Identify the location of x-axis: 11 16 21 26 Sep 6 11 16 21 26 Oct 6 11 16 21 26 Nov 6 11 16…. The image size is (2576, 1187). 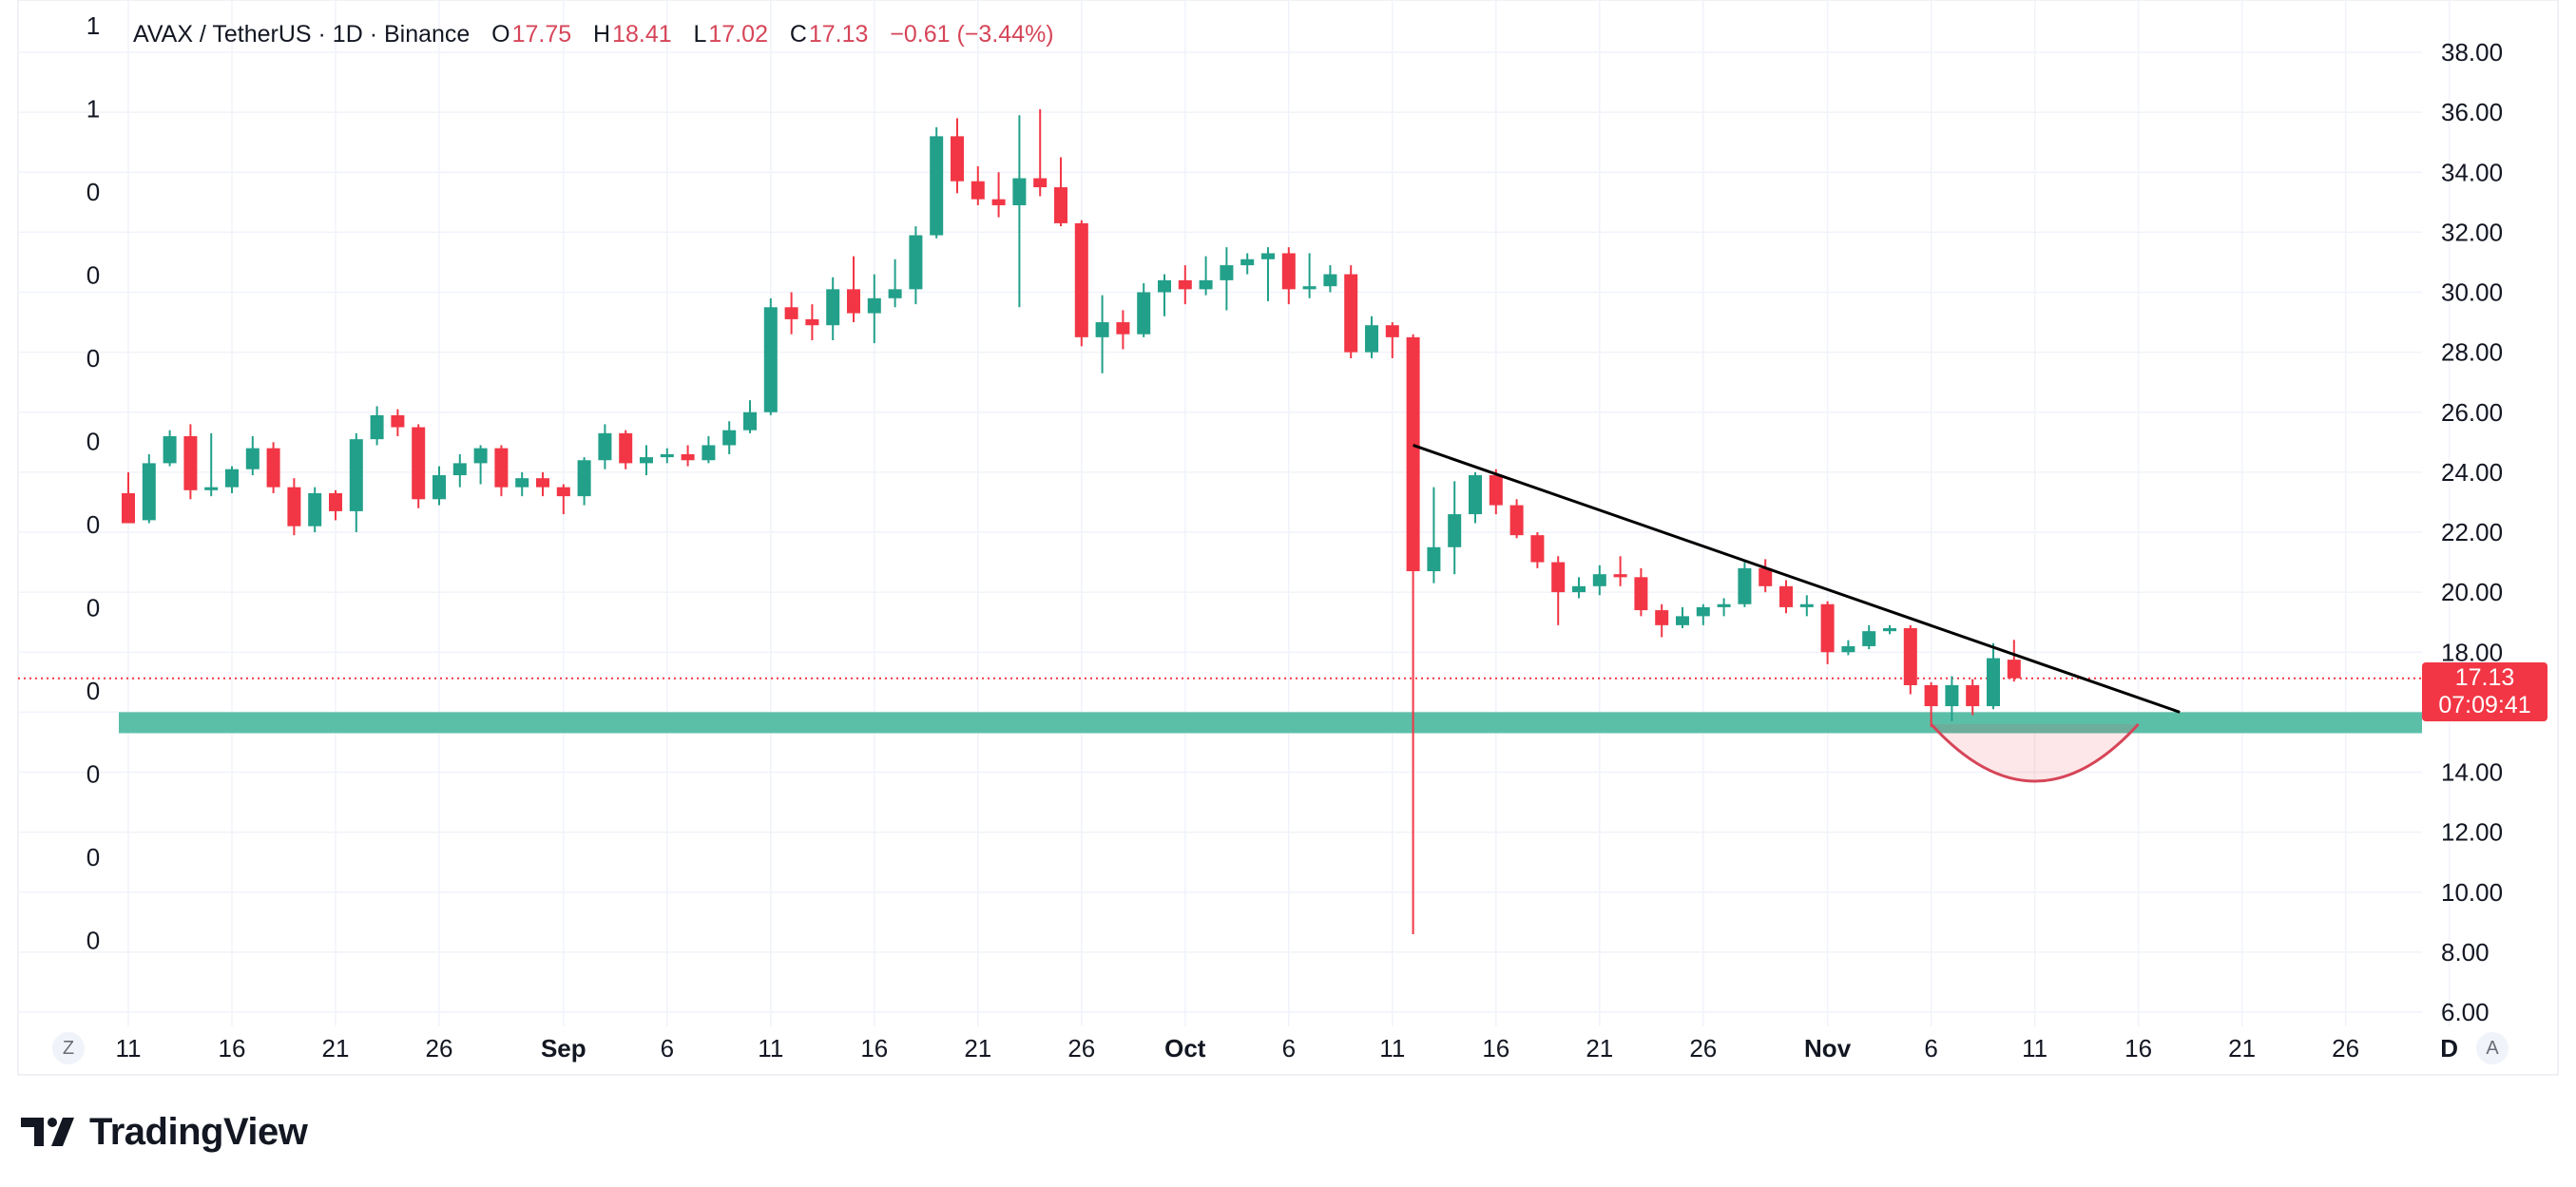
(1287, 1048).